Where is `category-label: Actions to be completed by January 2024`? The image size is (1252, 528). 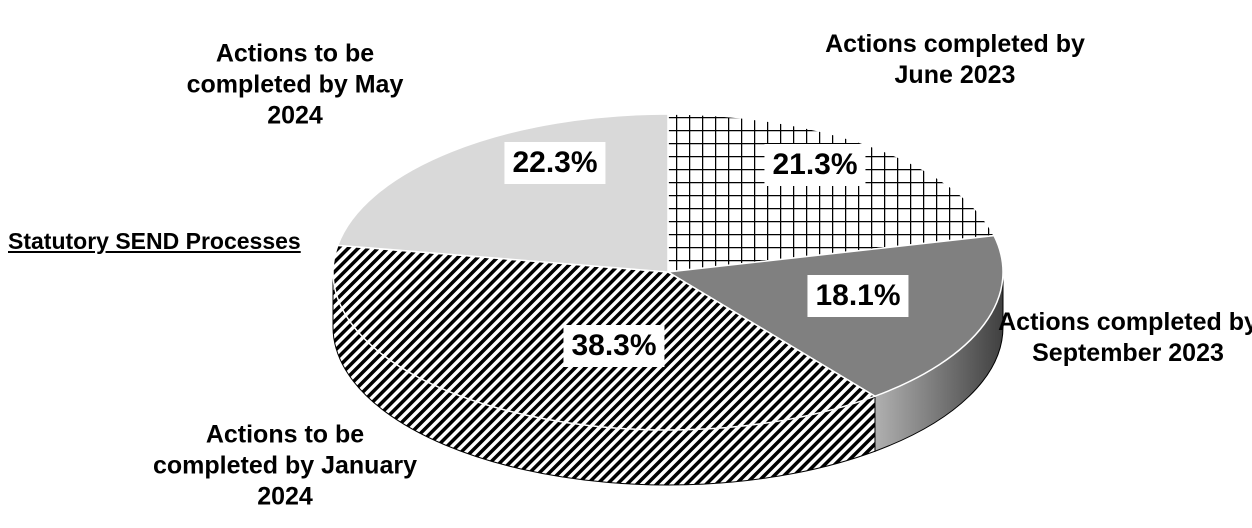
category-label: Actions to be completed by January 2024 is located at coordinates (285, 465).